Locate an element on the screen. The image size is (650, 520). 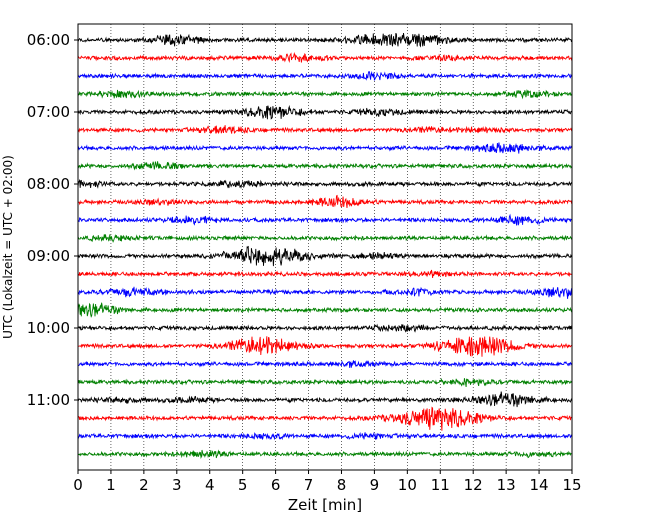
y-tick-label: 11:00 is located at coordinates (48, 400).